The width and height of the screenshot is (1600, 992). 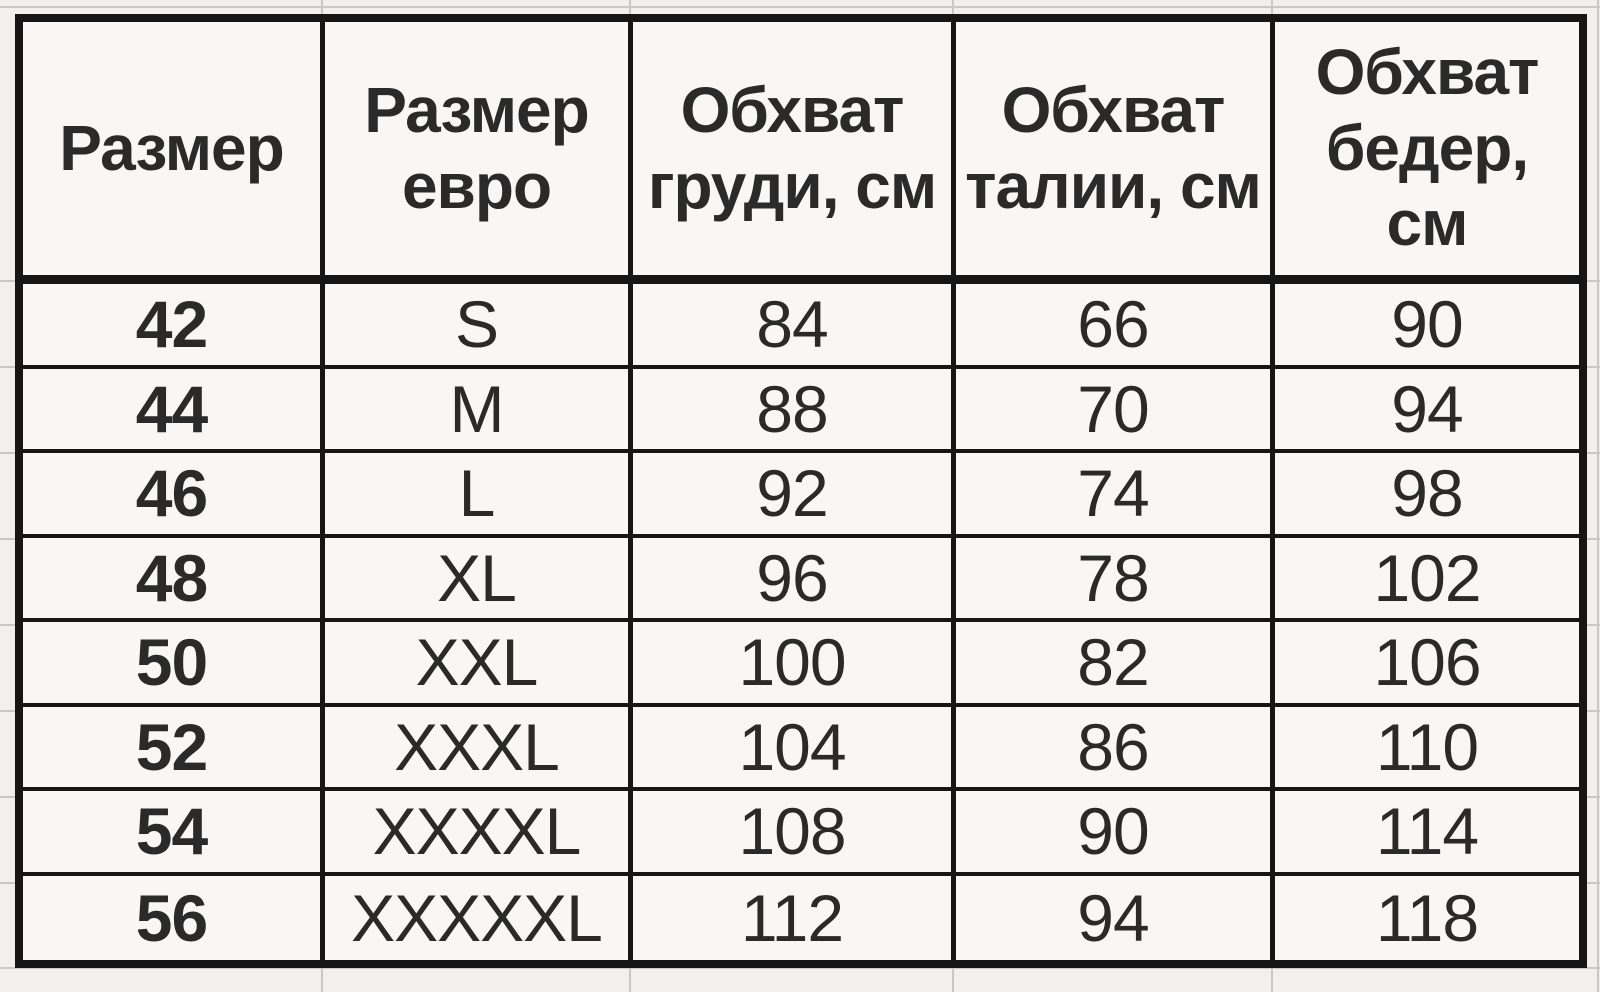 I want to click on table-cell-waist_cm: 70, so click(x=1115, y=410).